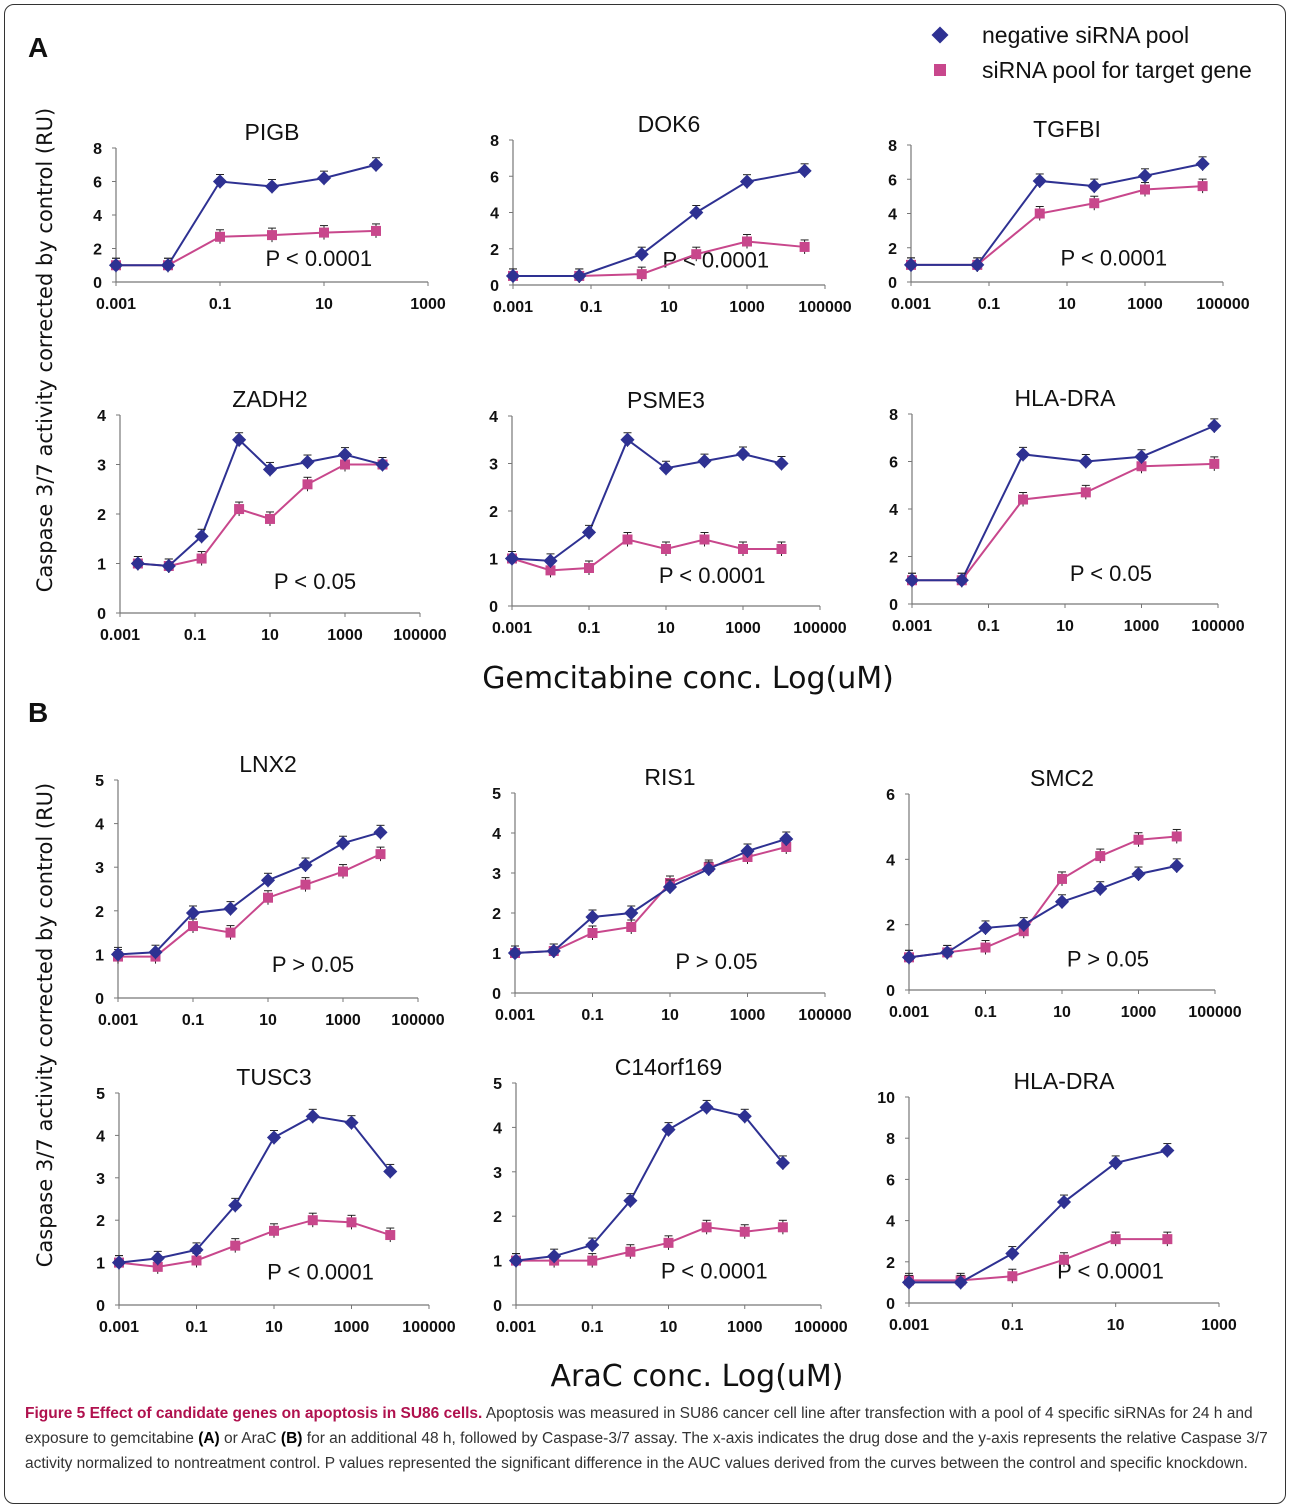  Describe the element at coordinates (890, 1139) in the screenshot. I see `y-tick-label: 8` at that location.